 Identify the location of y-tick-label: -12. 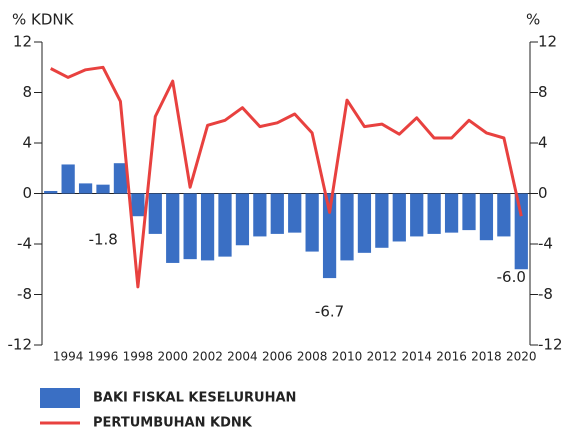
(20, 345).